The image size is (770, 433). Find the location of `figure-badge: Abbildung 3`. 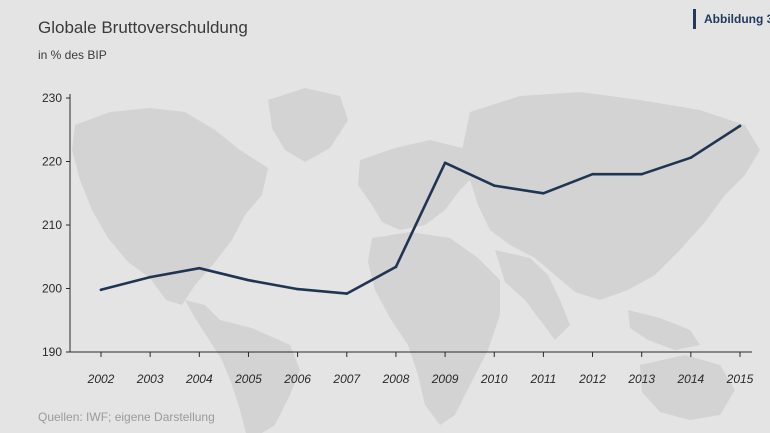

figure-badge: Abbildung 3 is located at coordinates (731, 19).